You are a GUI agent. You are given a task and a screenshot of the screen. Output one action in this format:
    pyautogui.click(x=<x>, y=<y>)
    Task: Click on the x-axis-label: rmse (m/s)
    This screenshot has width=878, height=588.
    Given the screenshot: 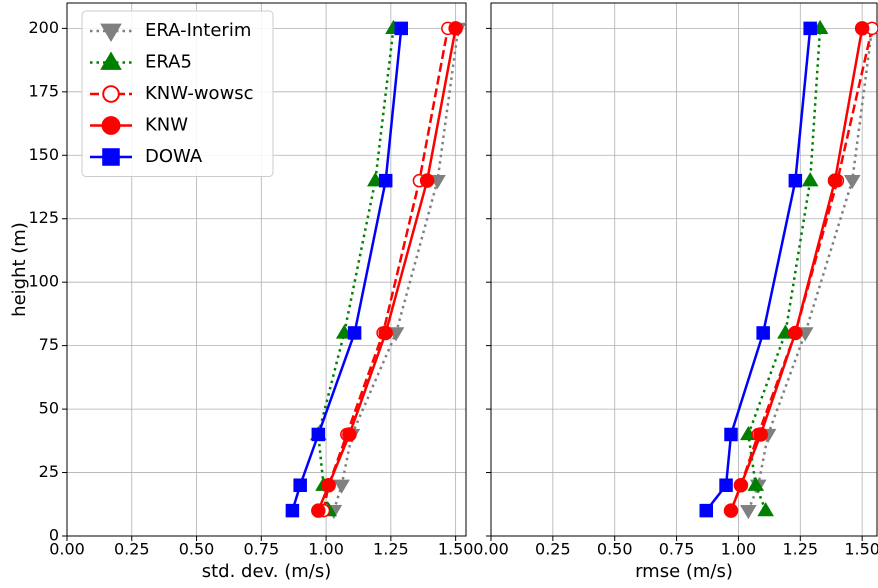 What is the action you would take?
    pyautogui.click(x=684, y=571)
    